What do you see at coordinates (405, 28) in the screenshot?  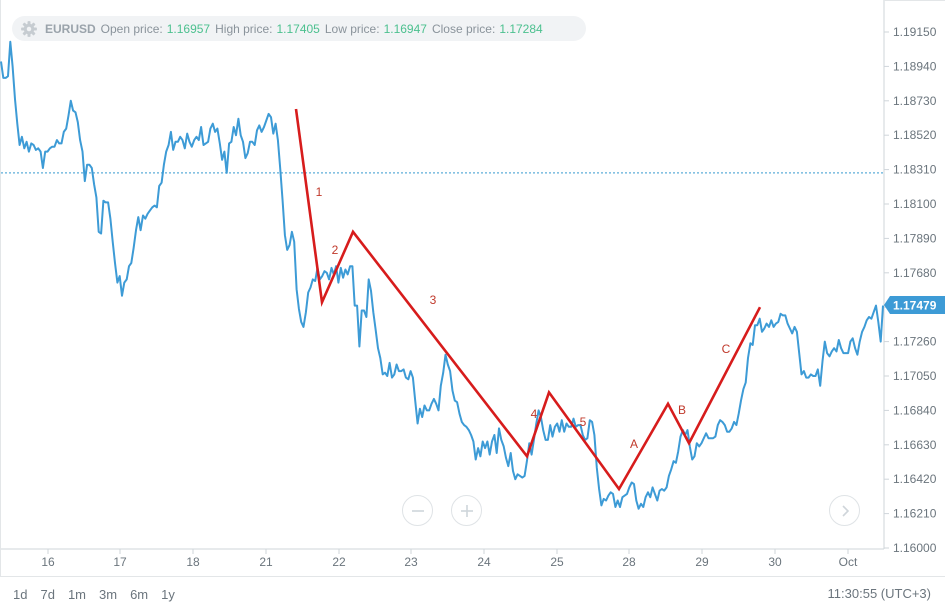 I see `low-price-value: 1.16947` at bounding box center [405, 28].